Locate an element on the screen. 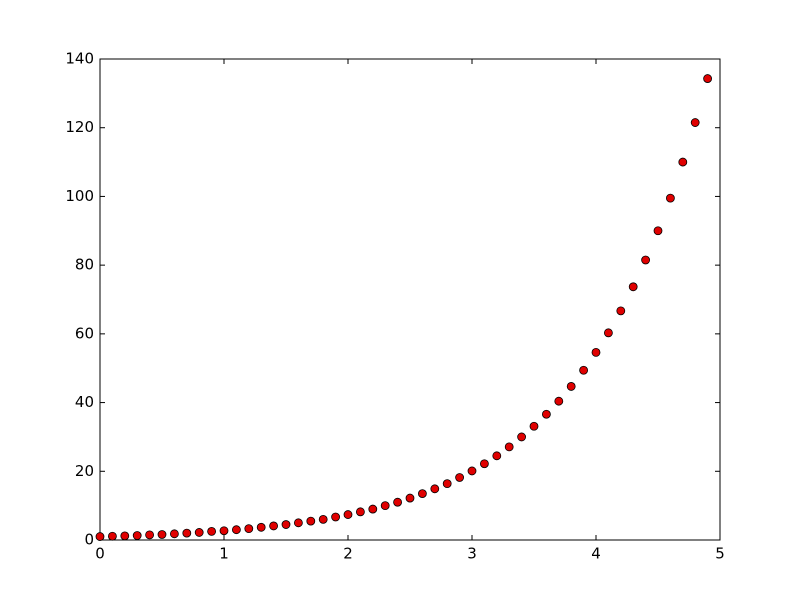 The image size is (800, 604). x-tick-label: 3 is located at coordinates (472, 554).